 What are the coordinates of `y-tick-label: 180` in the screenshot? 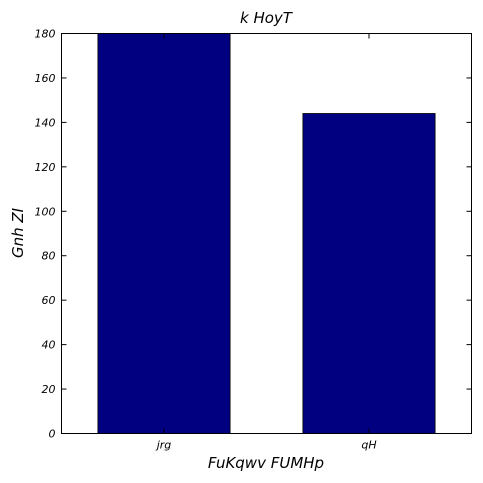 It's located at (45, 34).